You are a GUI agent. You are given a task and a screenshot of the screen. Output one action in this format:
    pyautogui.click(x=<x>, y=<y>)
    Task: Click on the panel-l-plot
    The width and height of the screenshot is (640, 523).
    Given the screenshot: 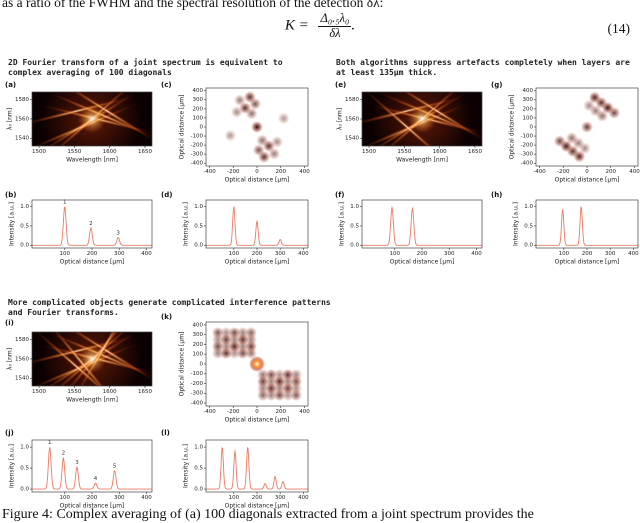 What is the action you would take?
    pyautogui.click(x=236, y=470)
    